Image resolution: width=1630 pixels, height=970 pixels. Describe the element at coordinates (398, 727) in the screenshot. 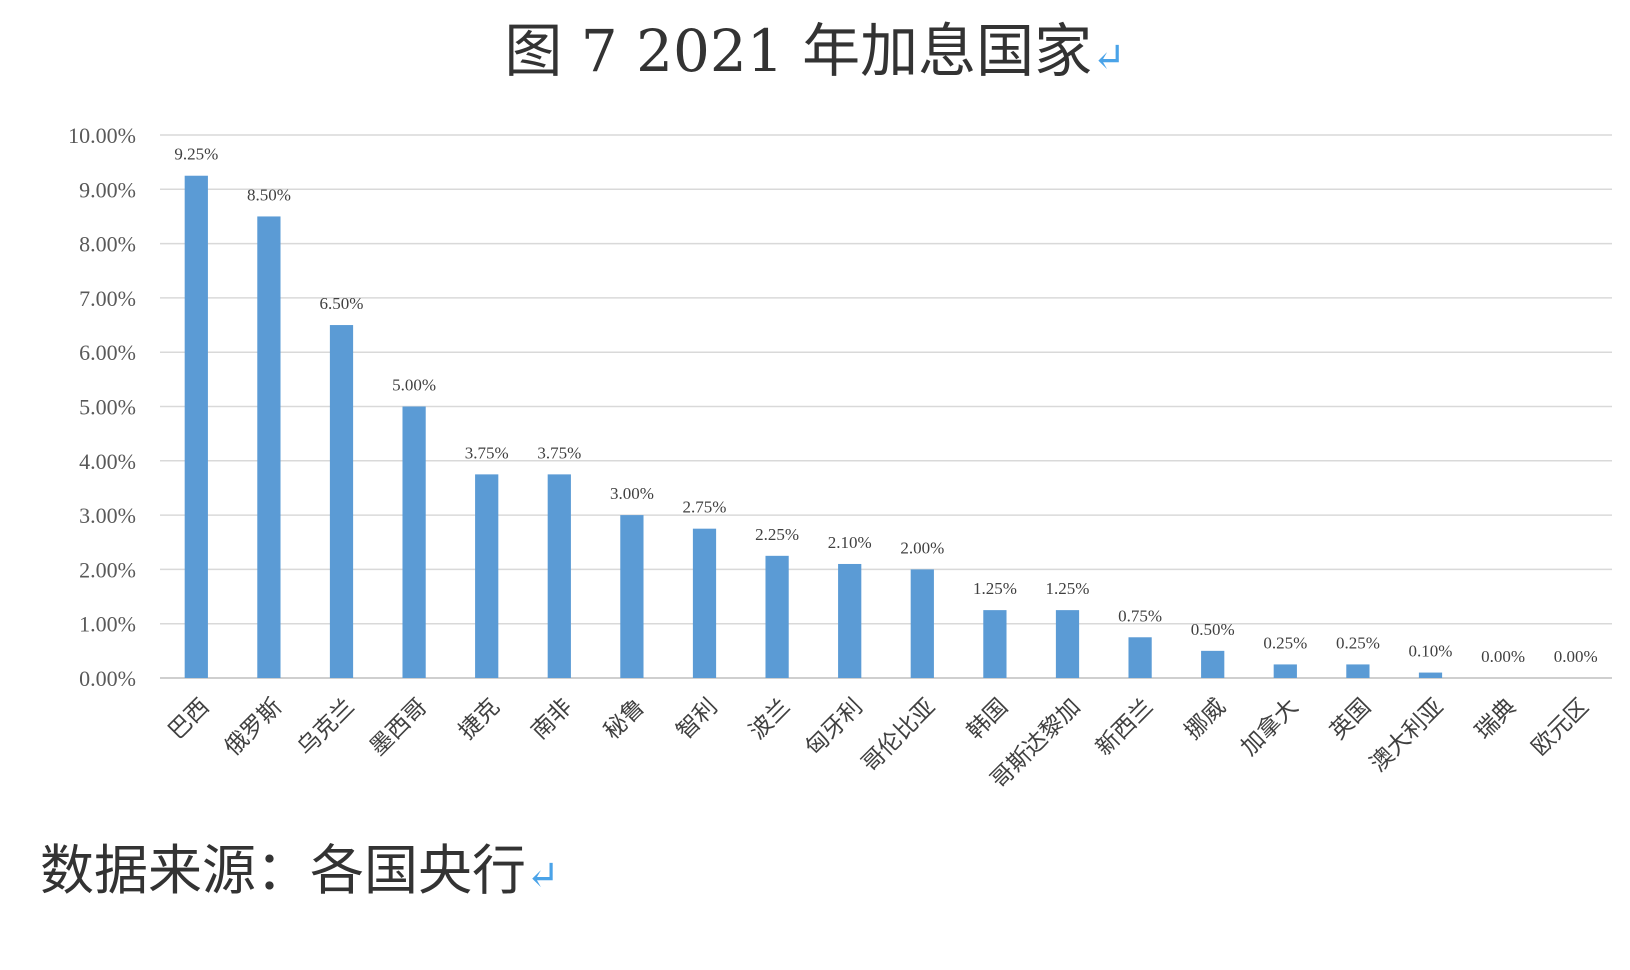

I see `x-tick-label: 墨西哥` at that location.